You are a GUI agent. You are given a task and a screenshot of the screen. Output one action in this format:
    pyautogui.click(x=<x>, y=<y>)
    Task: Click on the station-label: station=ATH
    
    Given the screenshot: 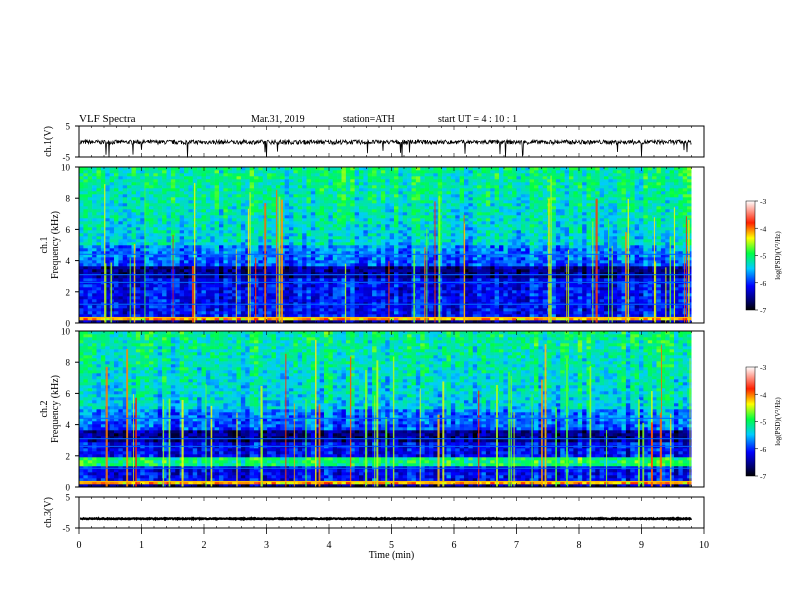 What is the action you would take?
    pyautogui.click(x=369, y=119)
    